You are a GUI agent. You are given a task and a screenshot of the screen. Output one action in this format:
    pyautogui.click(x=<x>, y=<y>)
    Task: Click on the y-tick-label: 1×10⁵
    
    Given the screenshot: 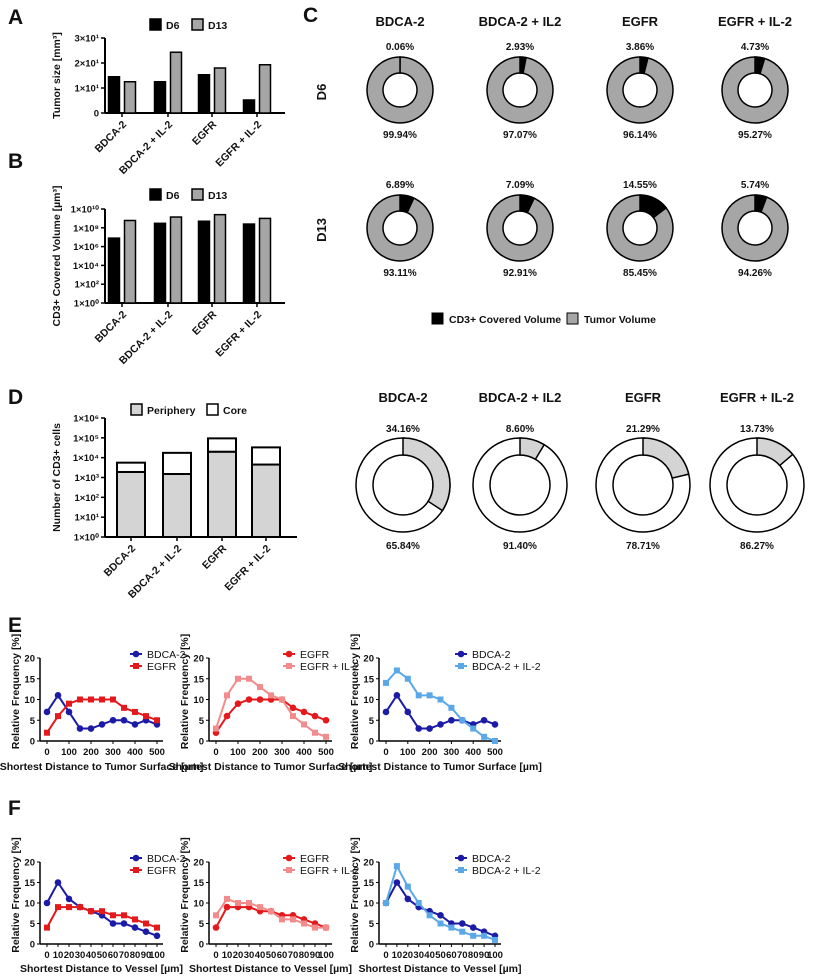 What is the action you would take?
    pyautogui.click(x=86, y=438)
    